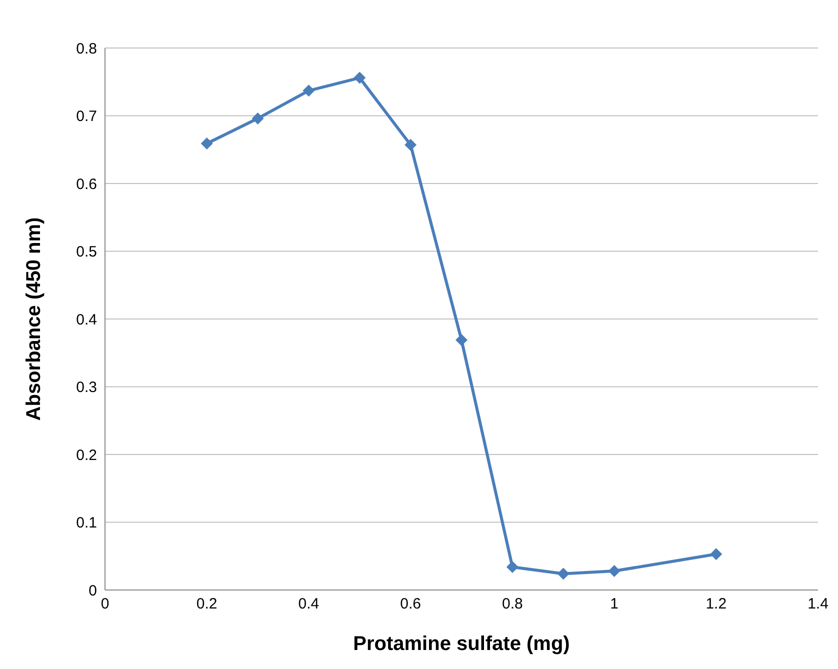 This screenshot has height=669, width=838. Describe the element at coordinates (818, 604) in the screenshot. I see `x-tick-label: 1.4` at that location.